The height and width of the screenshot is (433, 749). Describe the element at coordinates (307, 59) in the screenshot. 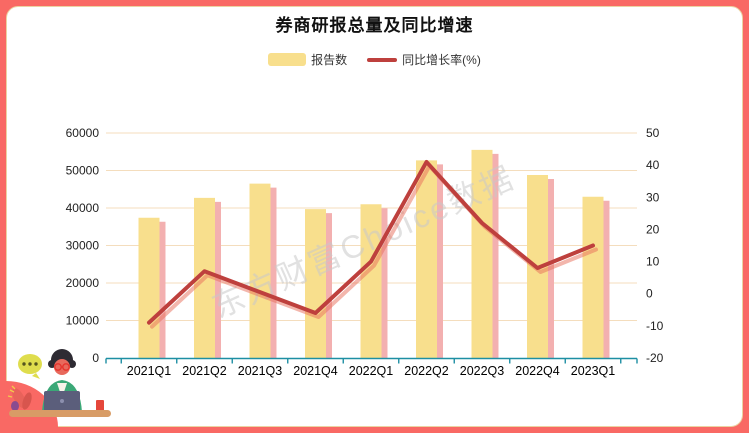

I see `legend-item-bar: 报告数` at that location.